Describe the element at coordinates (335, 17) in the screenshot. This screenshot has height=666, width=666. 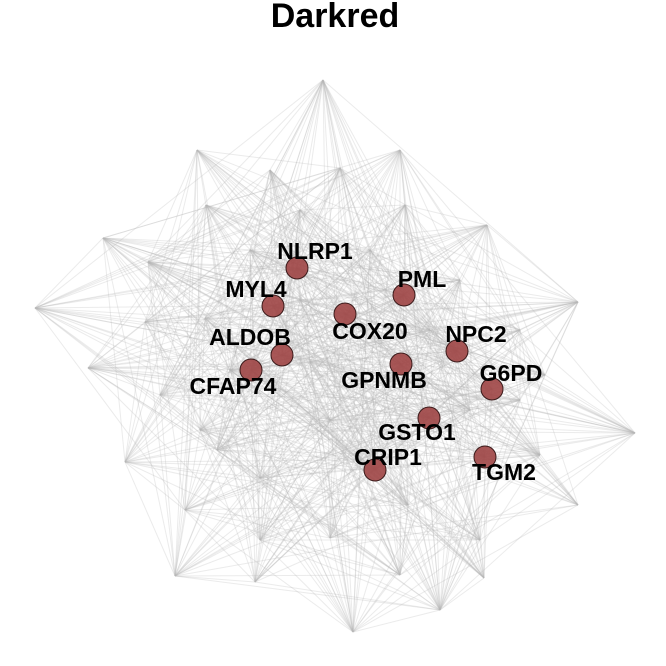
I see `plot-title: Darkred` at that location.